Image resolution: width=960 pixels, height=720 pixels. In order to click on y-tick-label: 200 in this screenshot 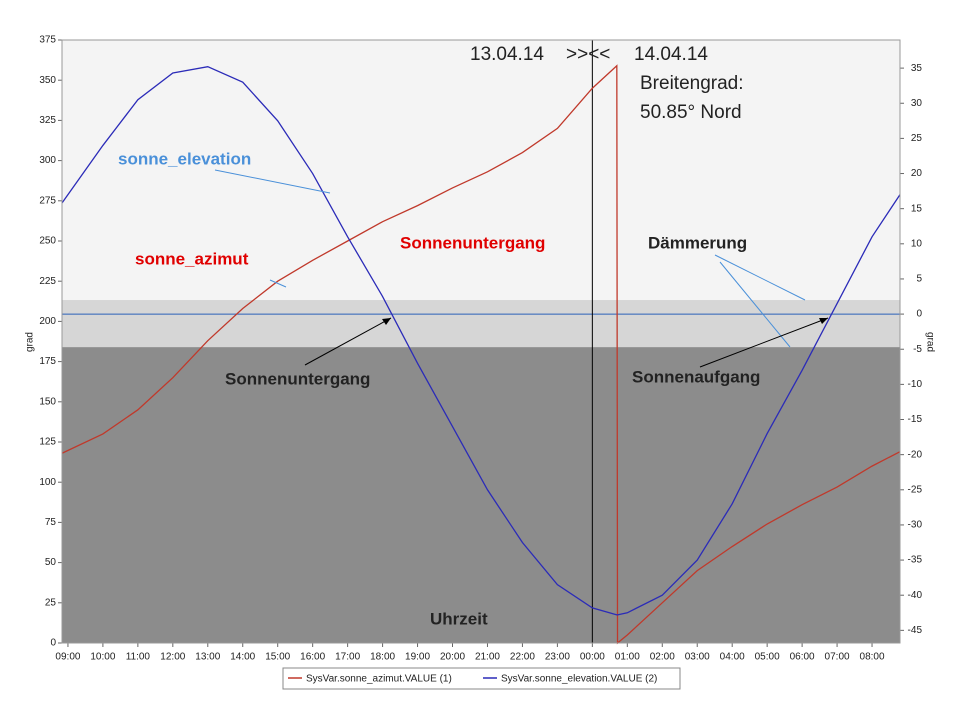, I will do `click(47, 321)`.